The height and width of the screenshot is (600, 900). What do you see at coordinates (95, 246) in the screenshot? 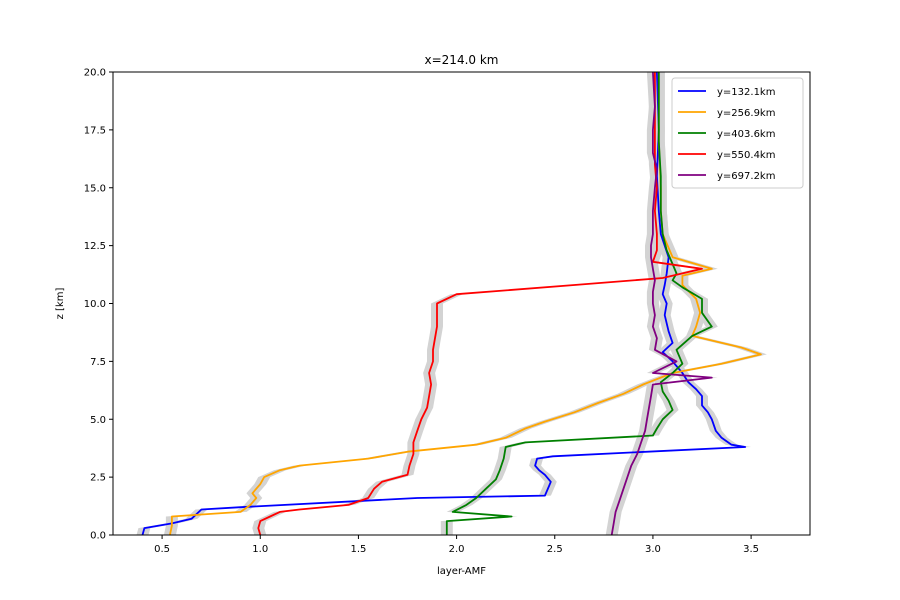
I see `y-tick-label: 12.5` at bounding box center [95, 246].